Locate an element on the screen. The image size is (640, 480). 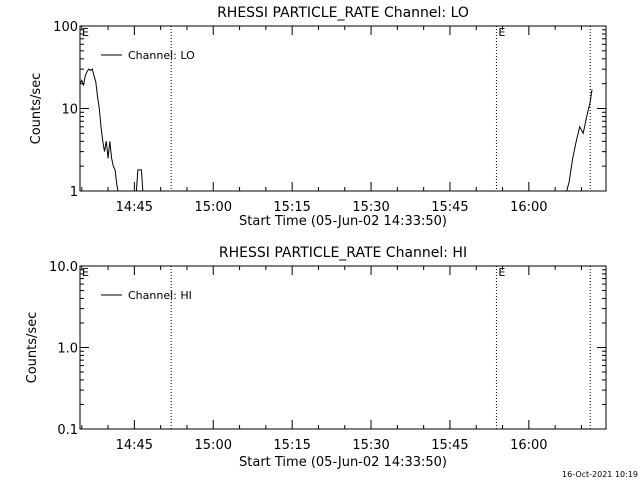
y-tick-label: 10 is located at coordinates (69, 110).